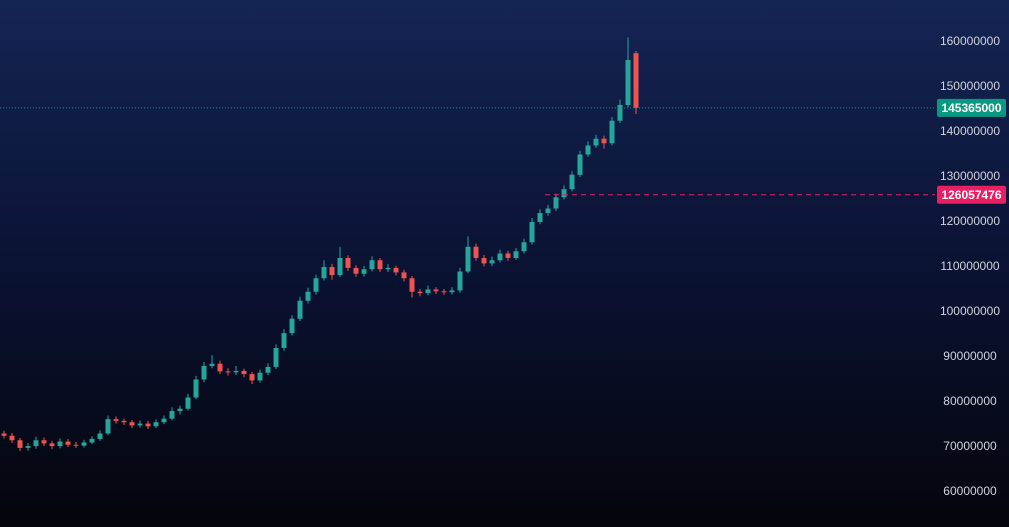  Describe the element at coordinates (970, 311) in the screenshot. I see `y-tick-label: 100000000` at that location.